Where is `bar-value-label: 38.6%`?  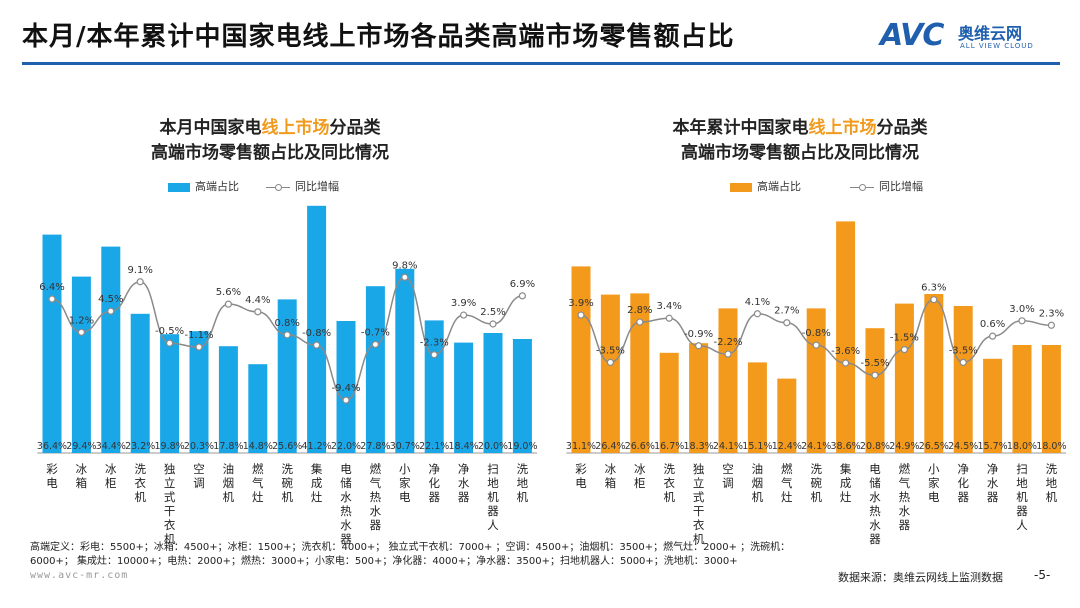 bar-value-label: 38.6% is located at coordinates (846, 446).